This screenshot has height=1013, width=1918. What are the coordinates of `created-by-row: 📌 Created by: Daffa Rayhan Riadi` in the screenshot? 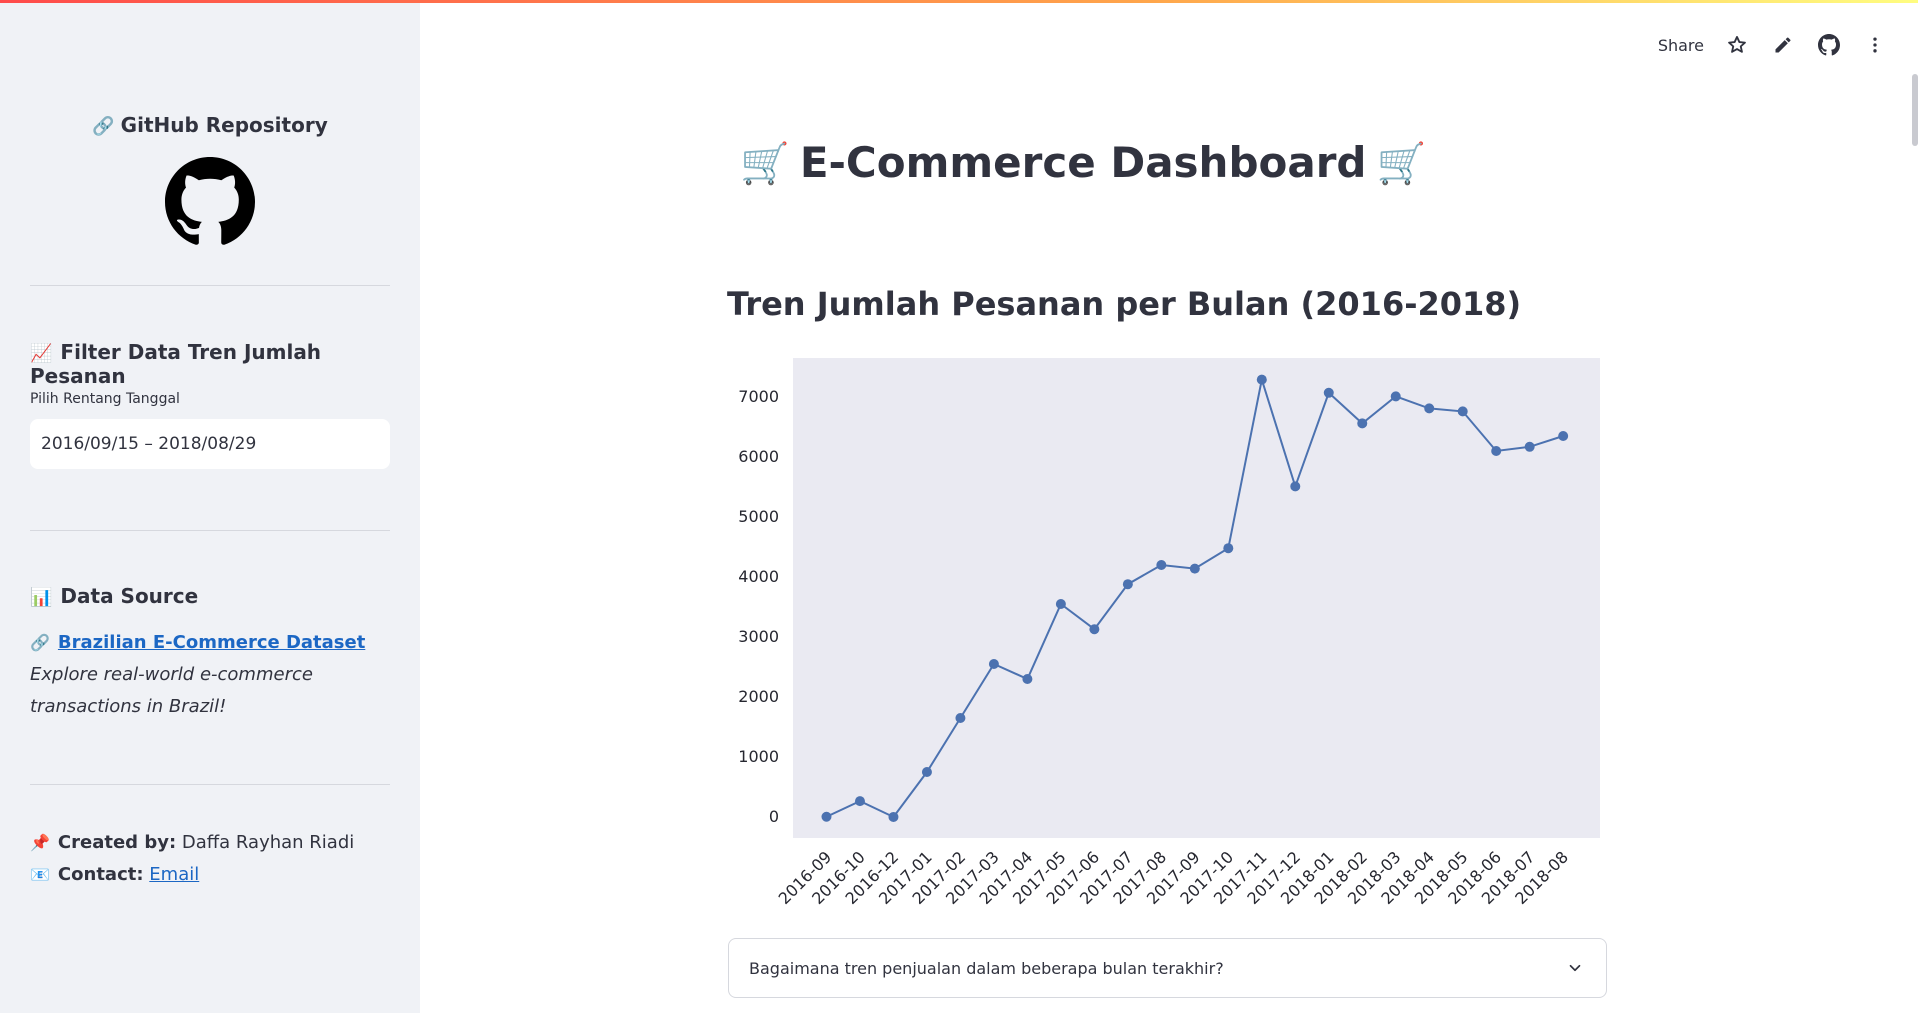 It's located at (192, 843).